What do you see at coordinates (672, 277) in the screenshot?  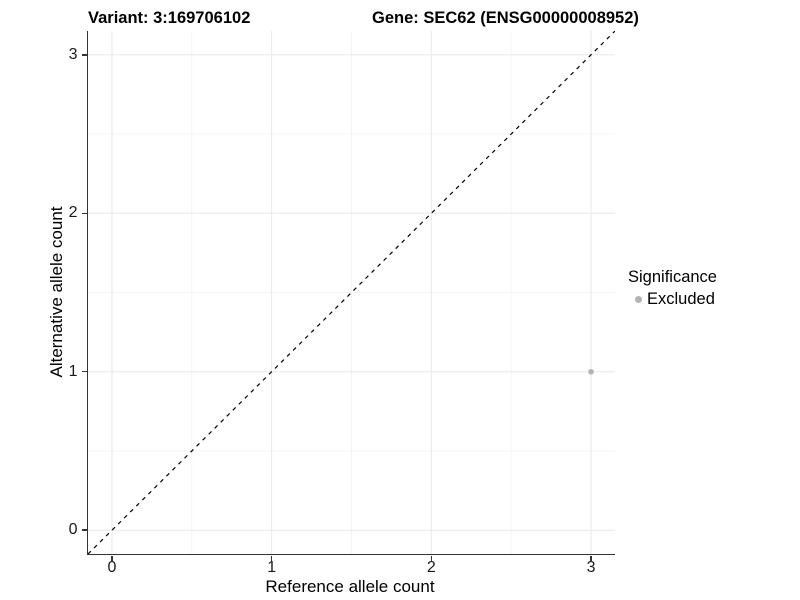 I see `legend-title: Significance` at bounding box center [672, 277].